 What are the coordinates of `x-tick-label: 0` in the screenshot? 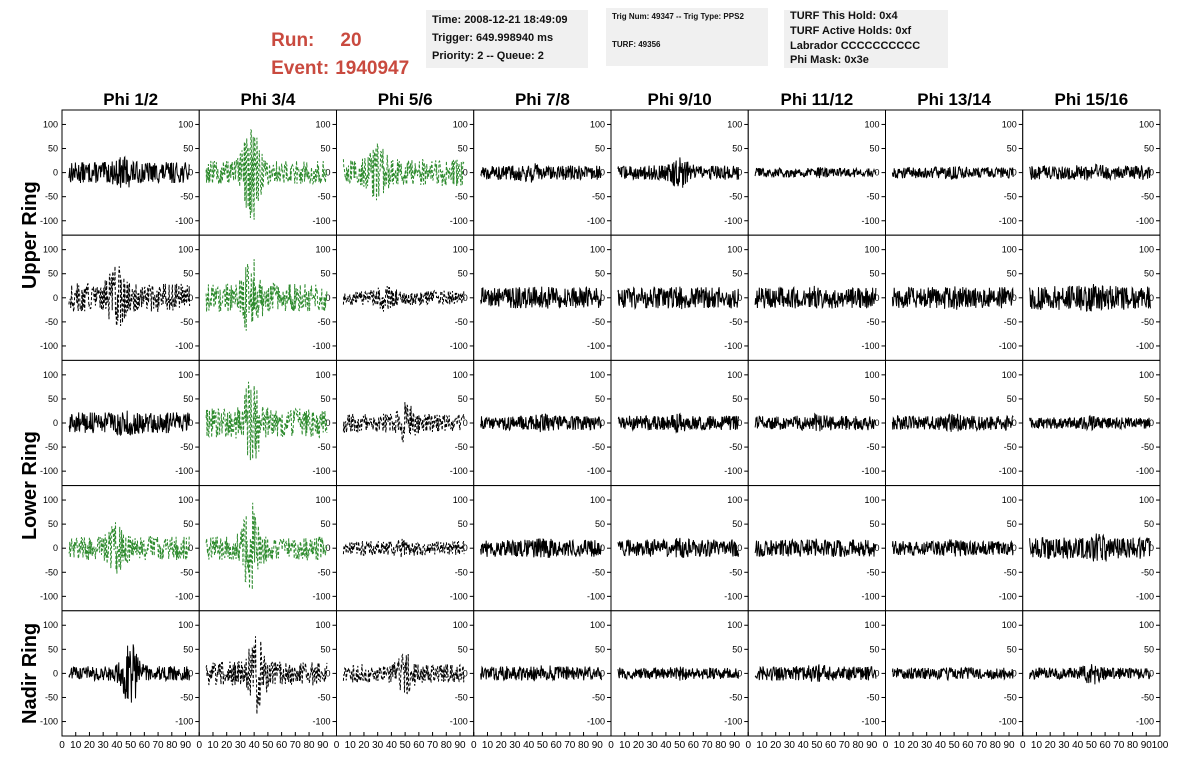 It's located at (1023, 745).